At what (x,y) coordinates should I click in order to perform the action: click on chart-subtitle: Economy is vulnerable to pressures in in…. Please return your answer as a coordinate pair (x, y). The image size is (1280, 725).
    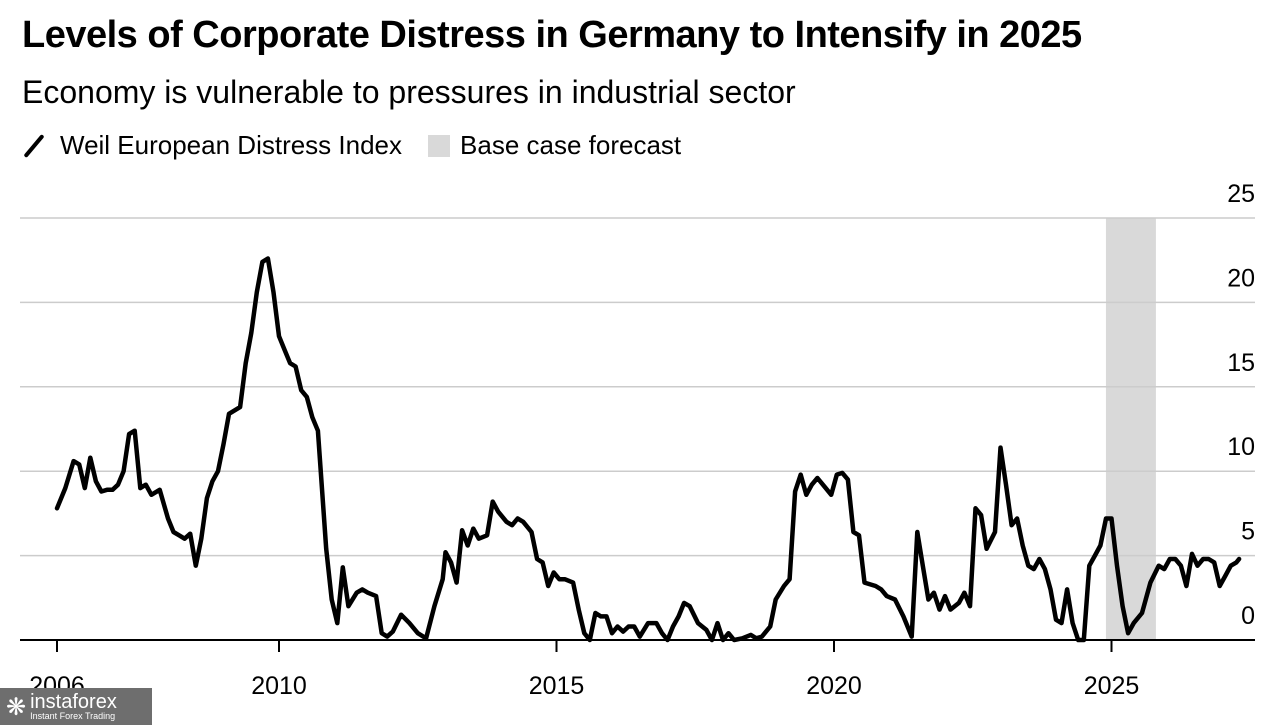
    Looking at the image, I should click on (409, 92).